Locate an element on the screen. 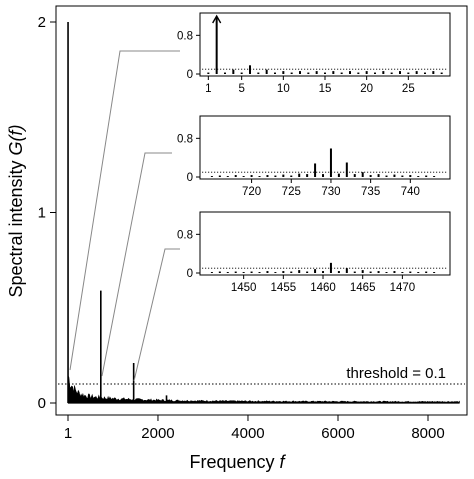 The image size is (474, 479). x-axis-title-symbol: f is located at coordinates (283, 462).